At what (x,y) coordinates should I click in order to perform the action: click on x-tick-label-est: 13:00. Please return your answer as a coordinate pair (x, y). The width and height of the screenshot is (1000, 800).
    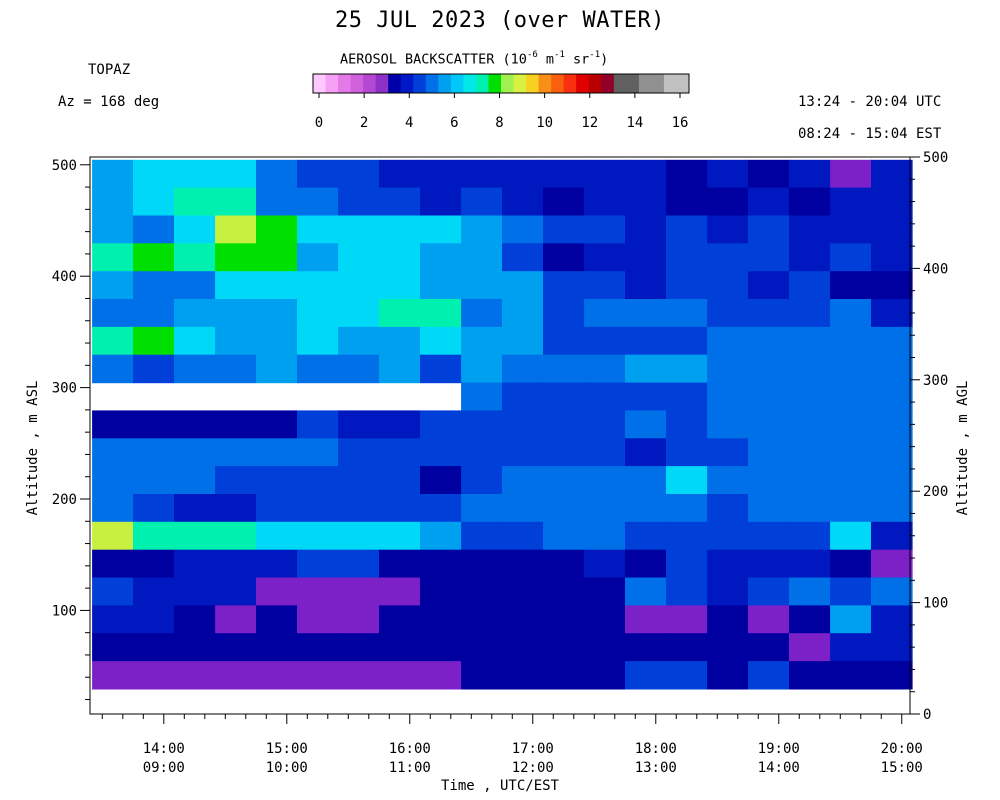
    Looking at the image, I should click on (656, 768).